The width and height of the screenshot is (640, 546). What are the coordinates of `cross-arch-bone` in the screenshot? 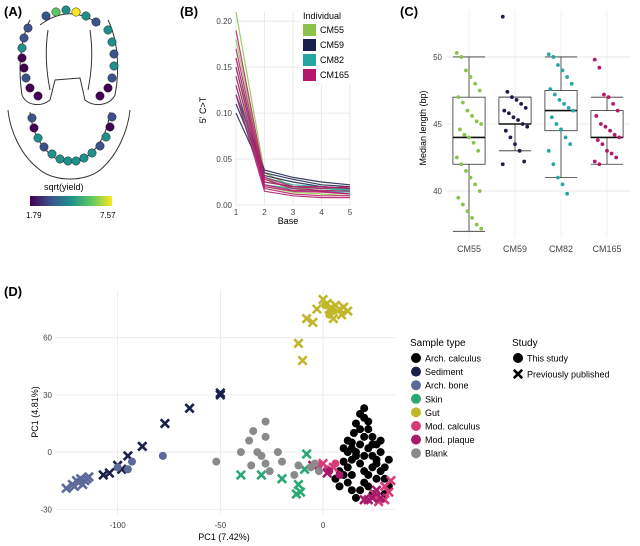 It's located at (86, 478).